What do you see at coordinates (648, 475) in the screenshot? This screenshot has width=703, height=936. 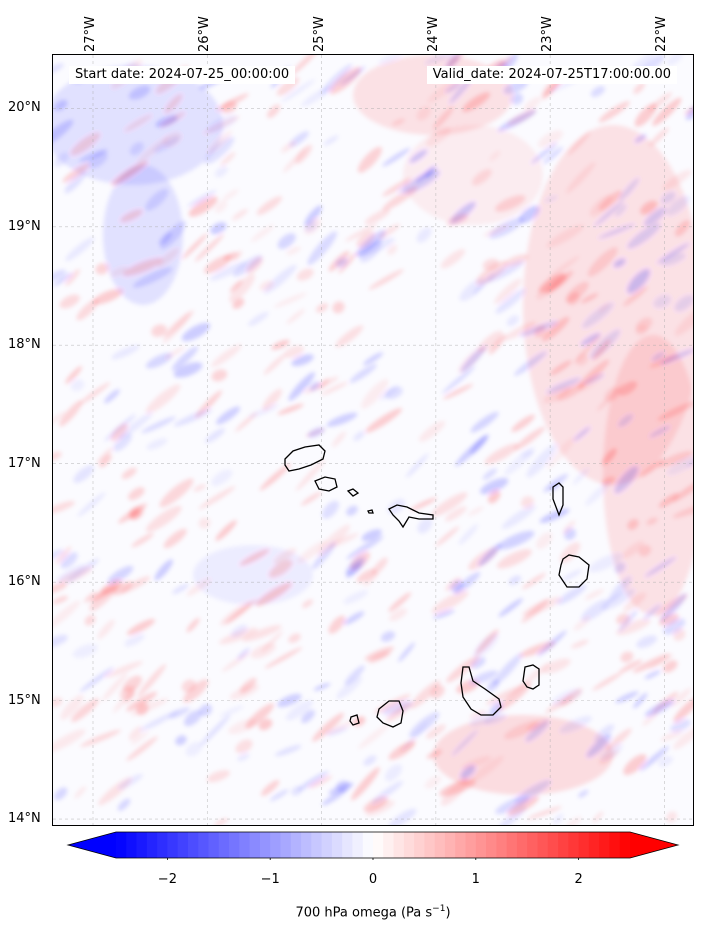 I see `field-patch` at bounding box center [648, 475].